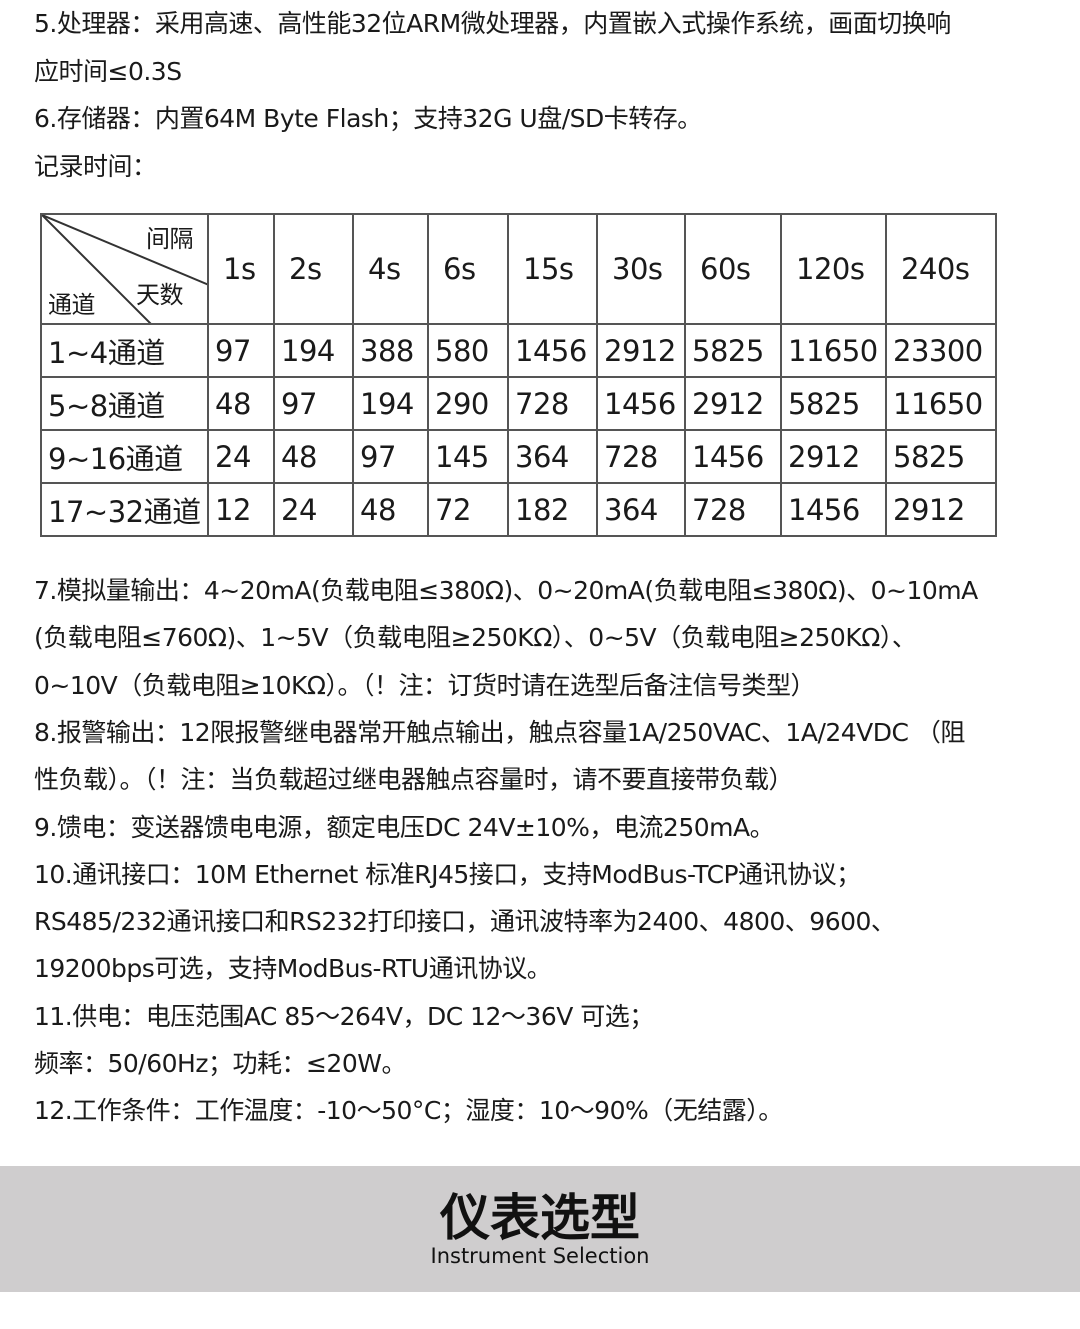 This screenshot has height=1329, width=1080. What do you see at coordinates (160, 295) in the screenshot?
I see `days-label: 天数` at bounding box center [160, 295].